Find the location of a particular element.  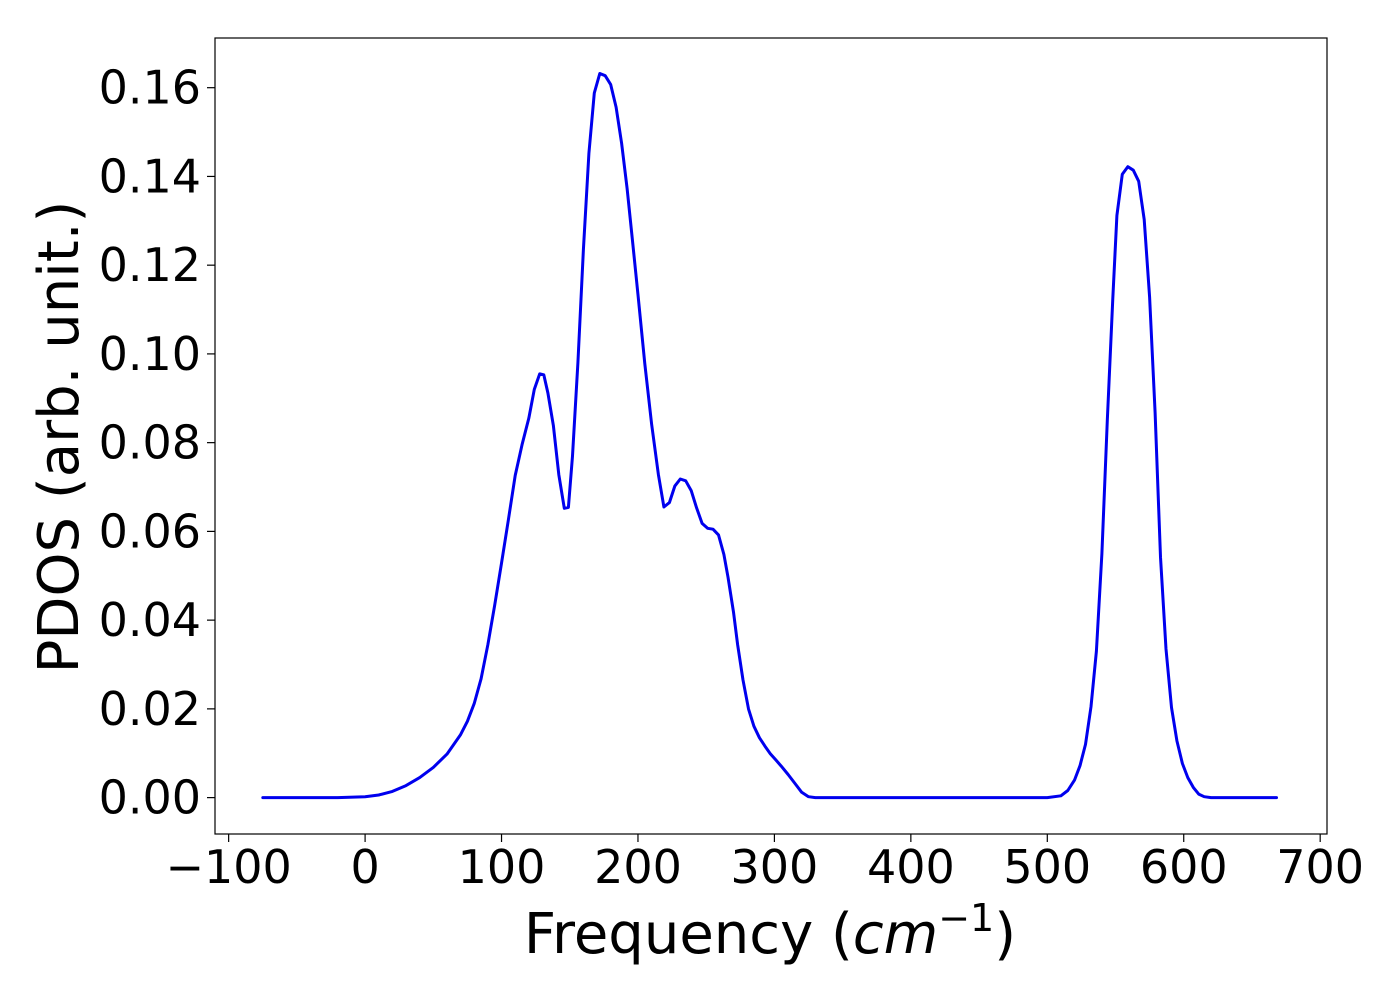

x-axis-ticks: −100 0 100 200 300 400 500 600 700 is located at coordinates (764, 864).